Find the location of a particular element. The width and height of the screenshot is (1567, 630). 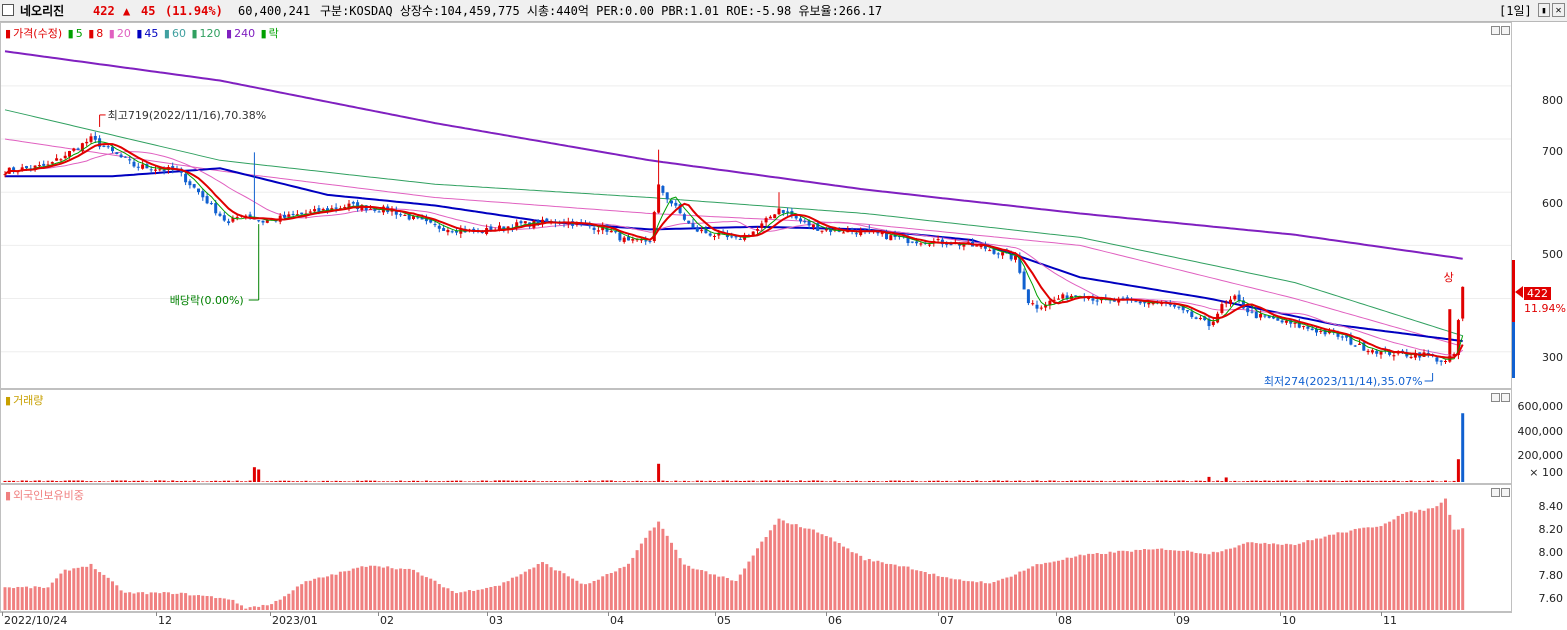

close-button: ✕ is located at coordinates (1558, 10).